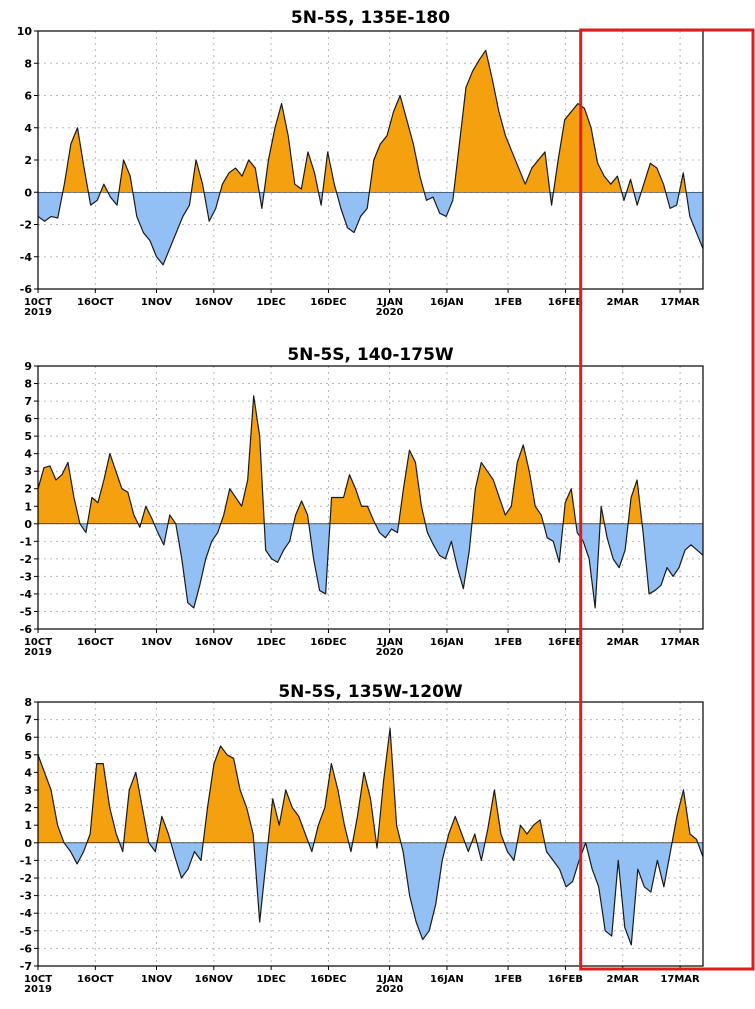 The height and width of the screenshot is (1009, 755). Describe the element at coordinates (157, 642) in the screenshot. I see `x-tick-label: 1NOV` at that location.